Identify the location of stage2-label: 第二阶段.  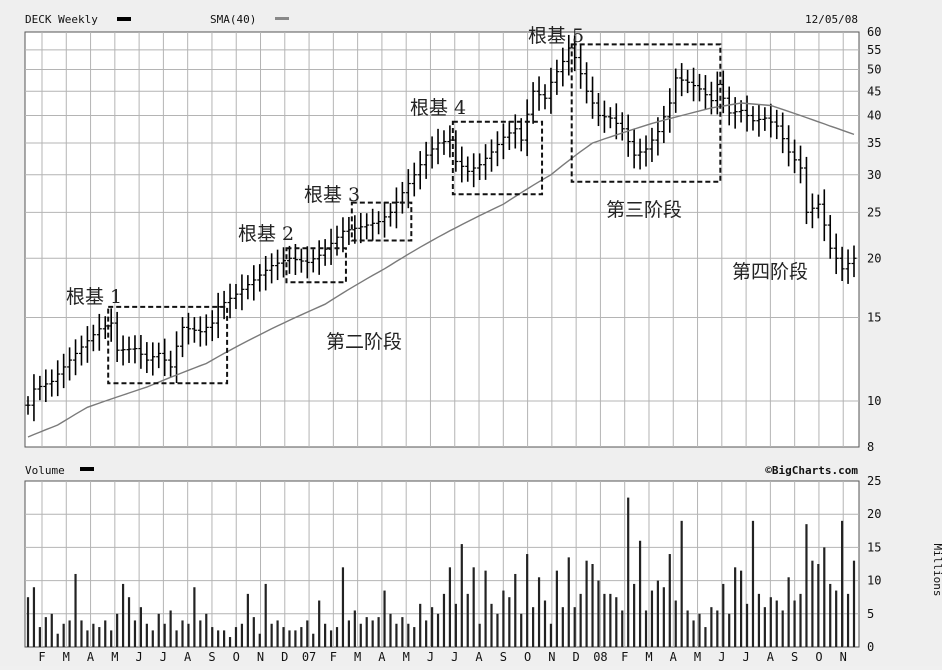
(364, 342).